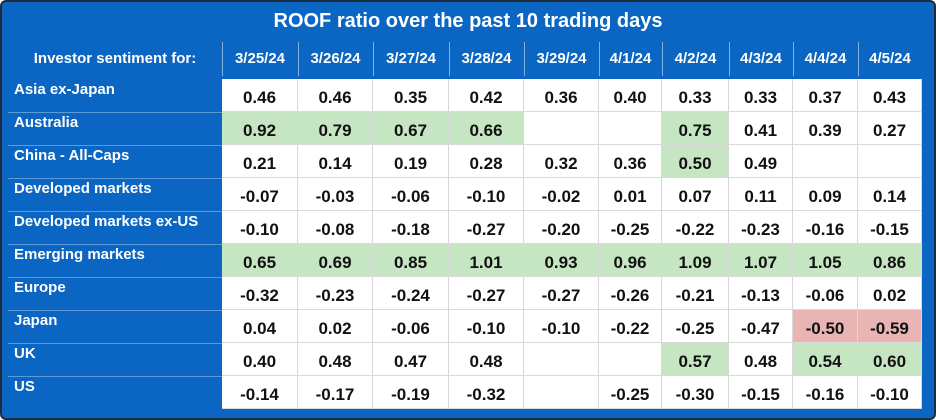 This screenshot has width=936, height=420. I want to click on value-cell: 0.43, so click(890, 95).